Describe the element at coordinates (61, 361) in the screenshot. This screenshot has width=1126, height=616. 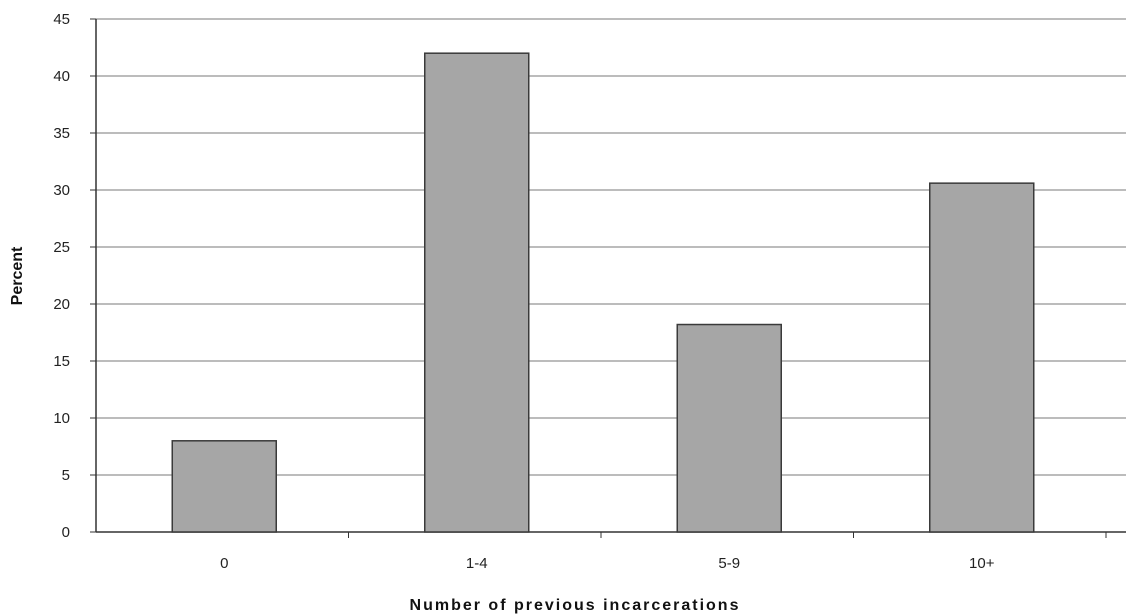
I see `y-tick-label: 15` at that location.